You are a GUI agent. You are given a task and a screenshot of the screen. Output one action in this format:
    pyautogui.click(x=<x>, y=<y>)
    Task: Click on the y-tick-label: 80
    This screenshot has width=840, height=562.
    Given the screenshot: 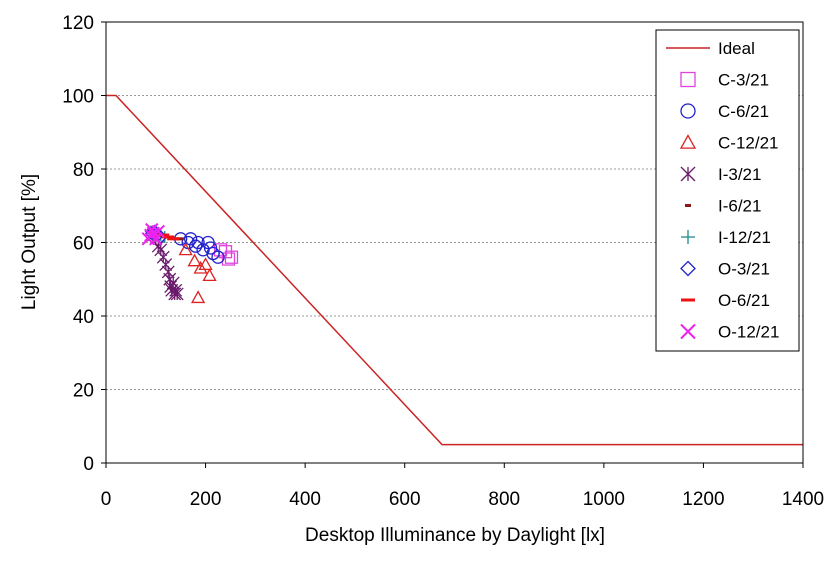 What is the action you would take?
    pyautogui.click(x=83, y=170)
    